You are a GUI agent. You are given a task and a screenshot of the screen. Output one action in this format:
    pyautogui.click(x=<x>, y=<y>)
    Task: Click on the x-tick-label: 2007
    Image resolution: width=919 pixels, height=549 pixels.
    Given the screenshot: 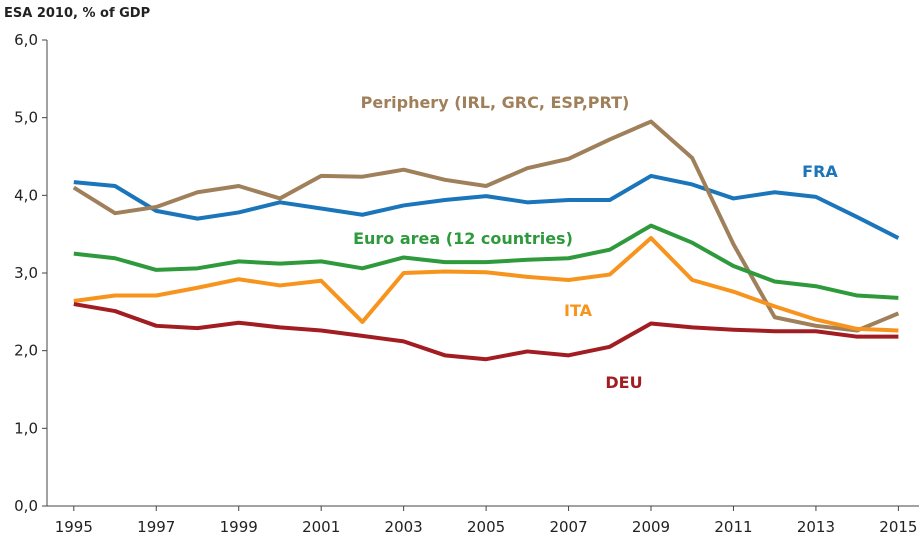 What is the action you would take?
    pyautogui.click(x=568, y=527)
    